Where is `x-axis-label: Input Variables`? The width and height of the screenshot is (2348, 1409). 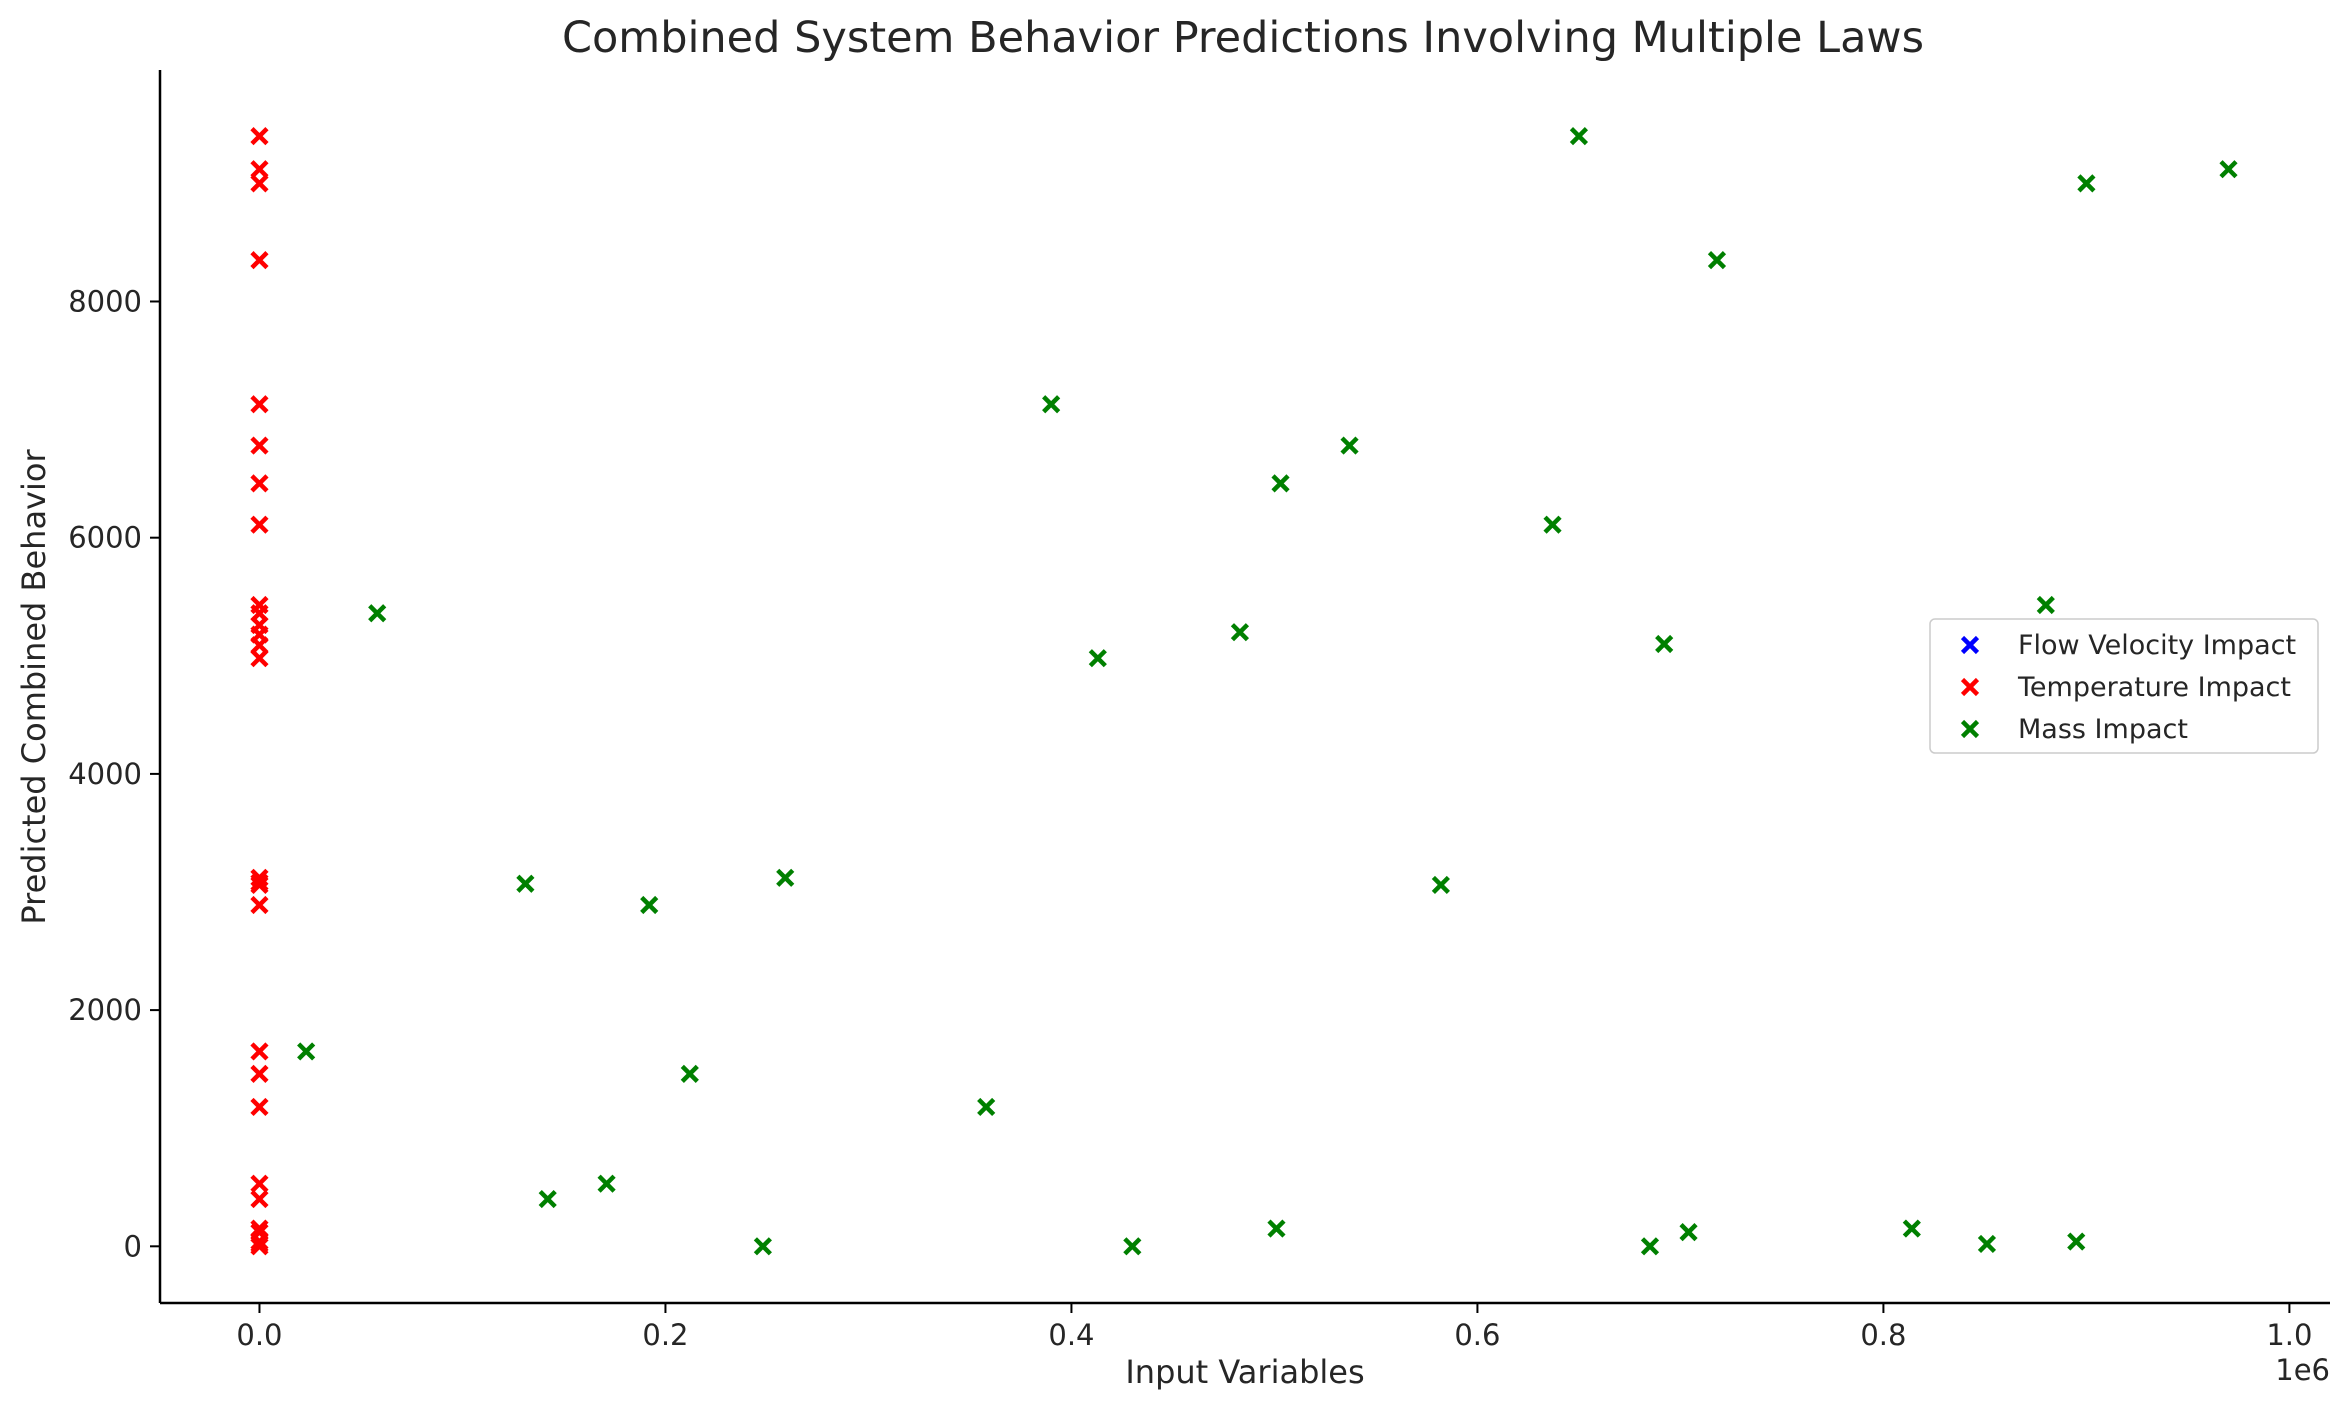
x-axis-label: Input Variables is located at coordinates (1244, 1372).